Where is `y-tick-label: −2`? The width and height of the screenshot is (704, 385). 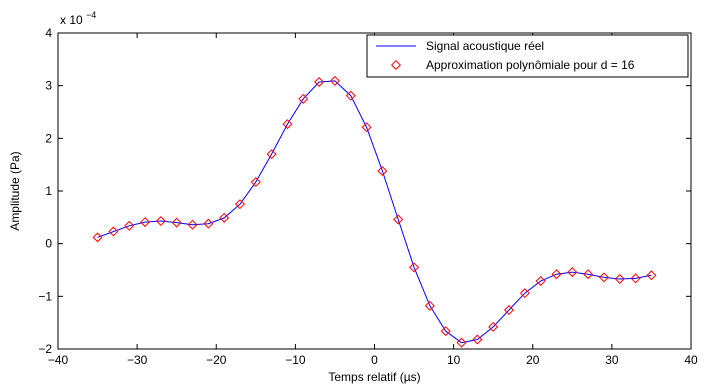 y-tick-label: −2 is located at coordinates (45, 349).